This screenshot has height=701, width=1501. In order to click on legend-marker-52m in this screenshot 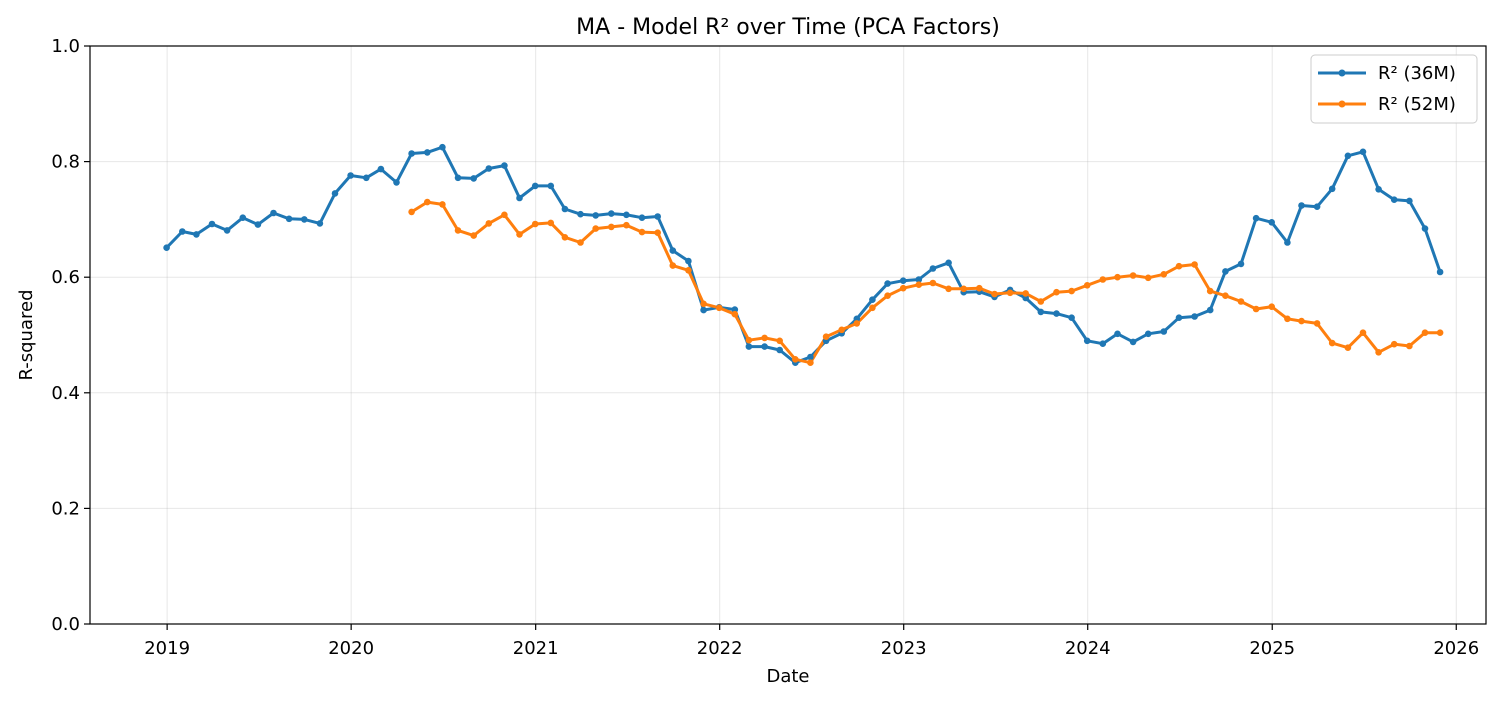, I will do `click(1342, 104)`.